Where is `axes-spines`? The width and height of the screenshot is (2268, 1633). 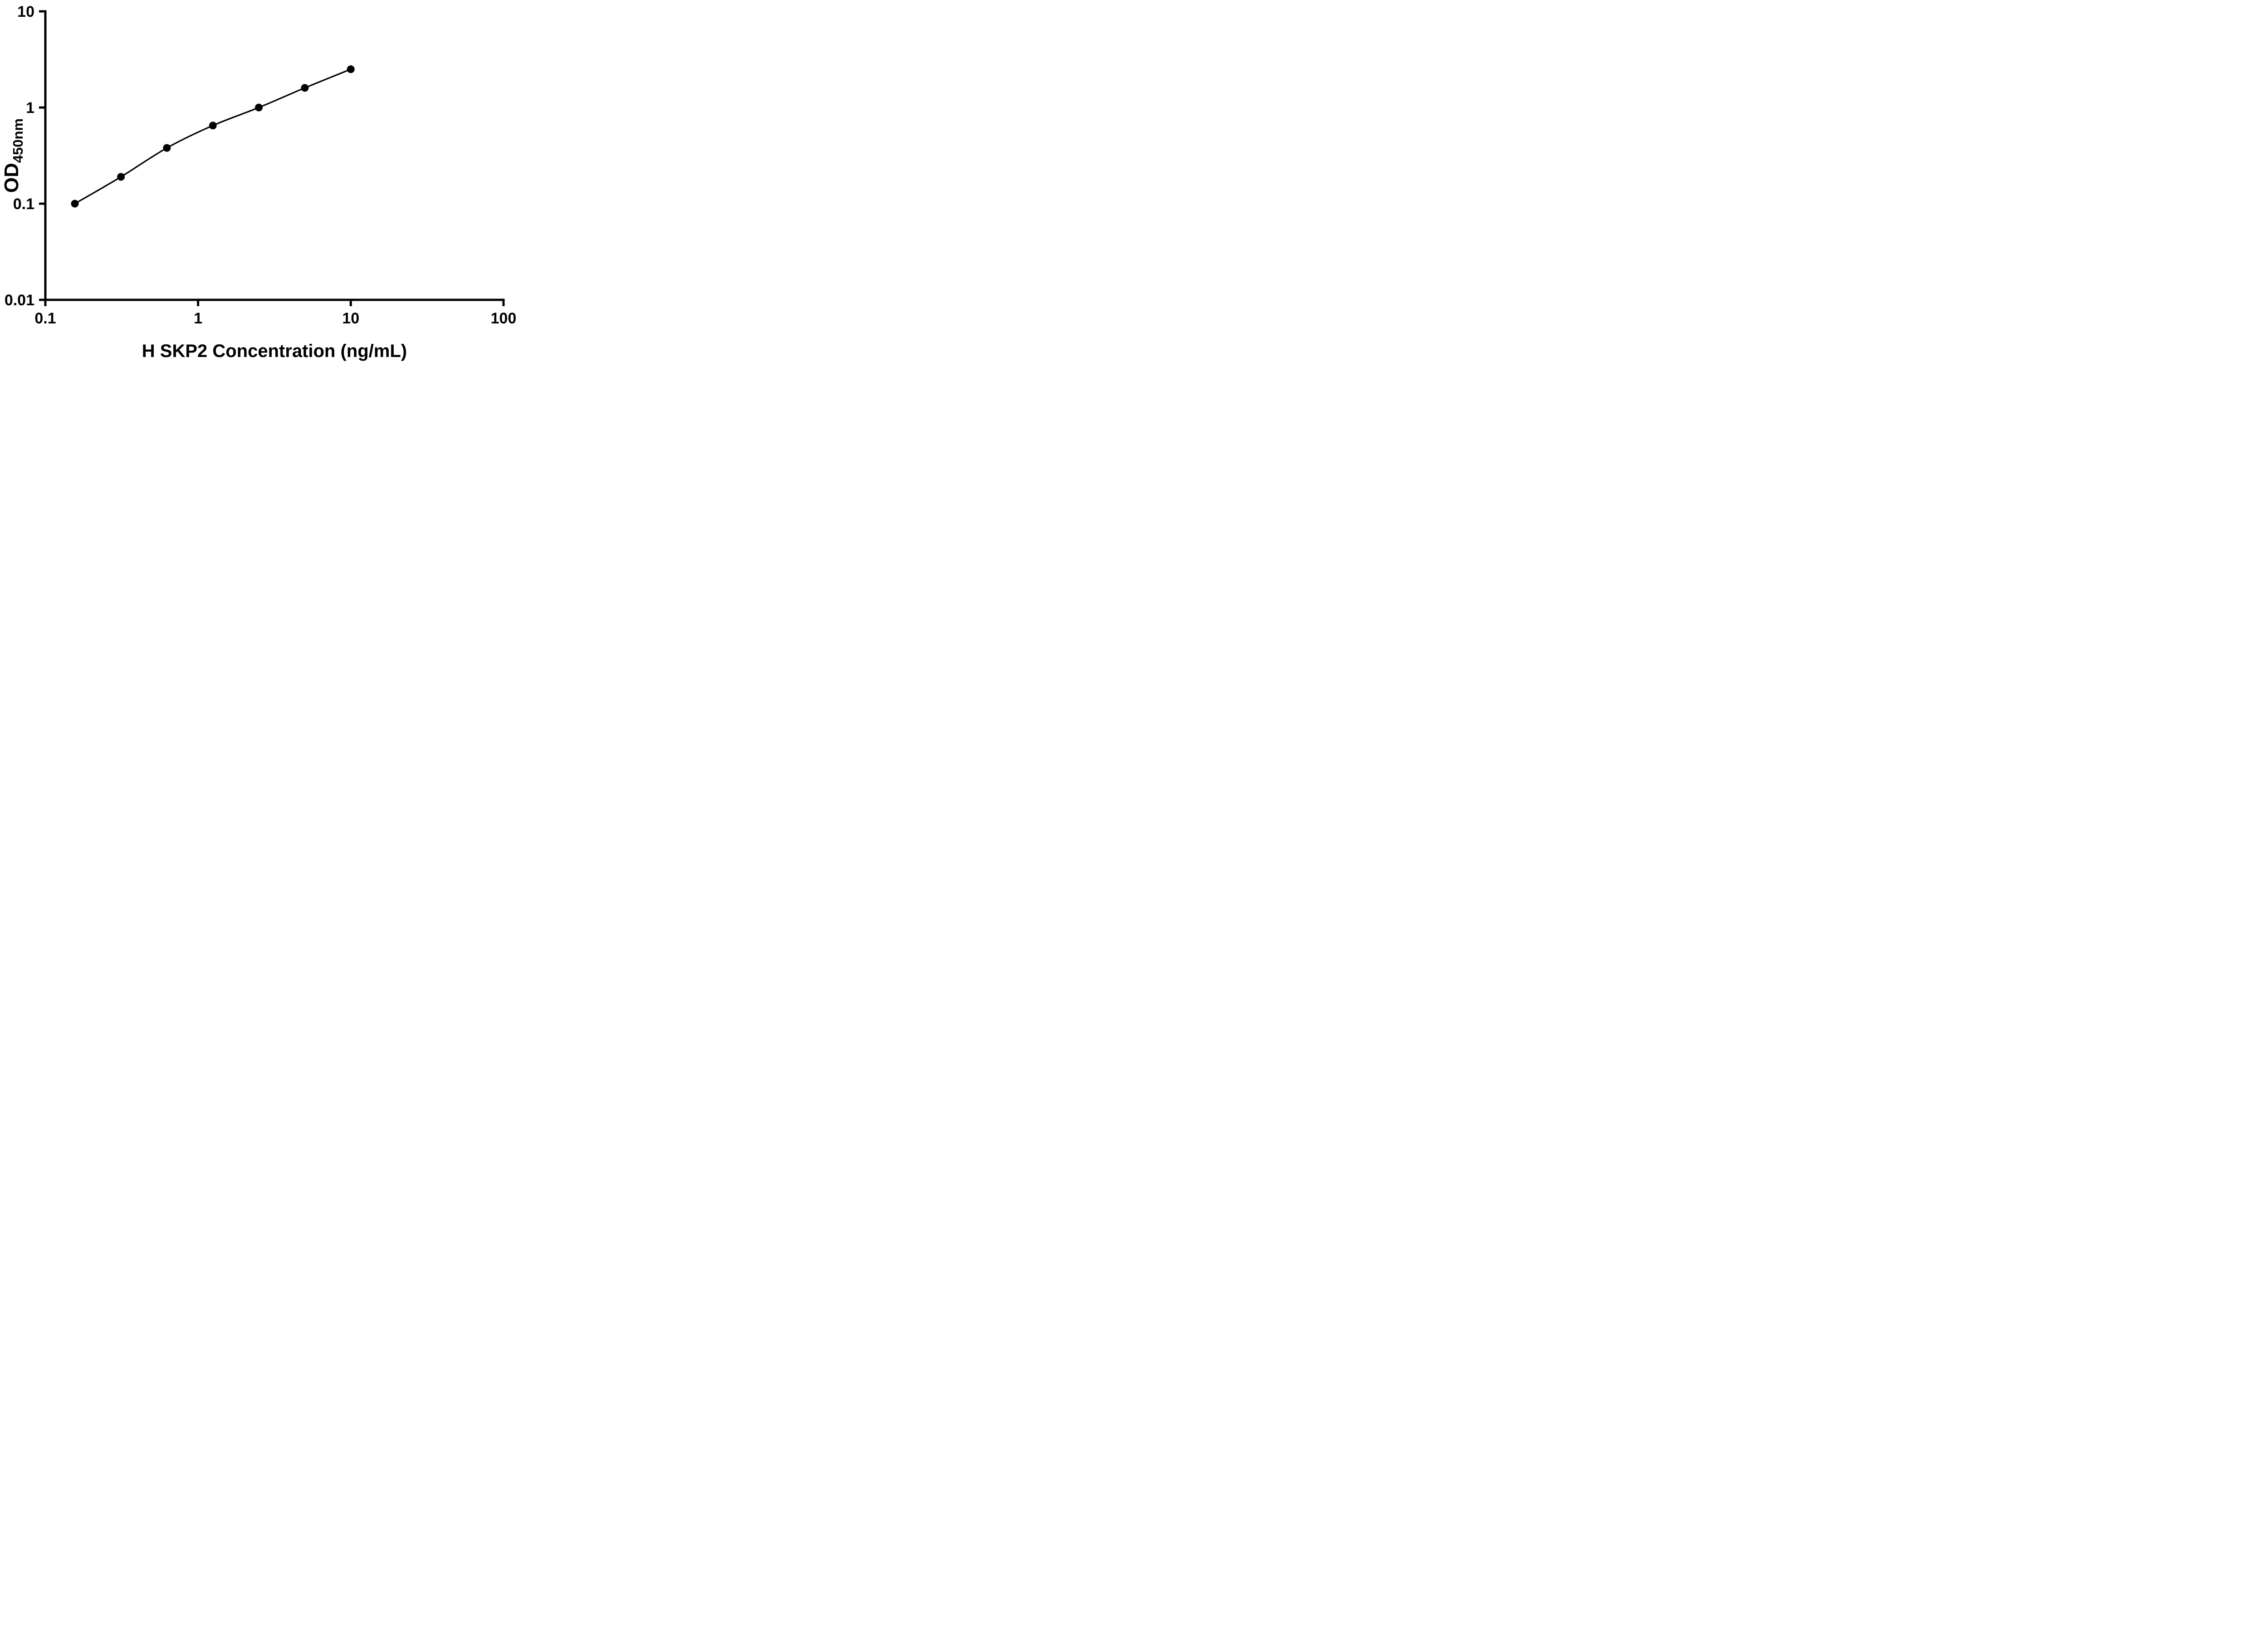
axes-spines is located at coordinates (275, 155).